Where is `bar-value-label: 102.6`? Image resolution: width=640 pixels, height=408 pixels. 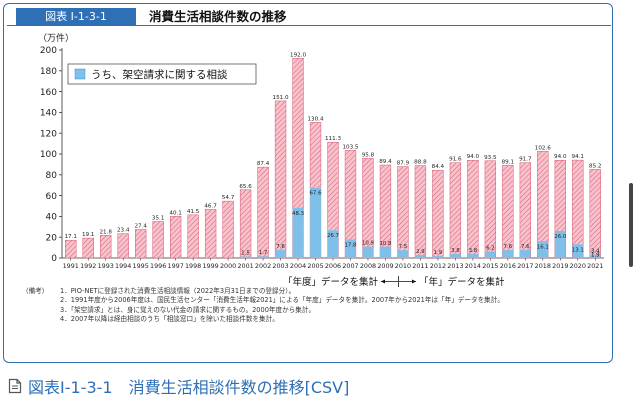
bar-value-label: 102.6 is located at coordinates (543, 148).